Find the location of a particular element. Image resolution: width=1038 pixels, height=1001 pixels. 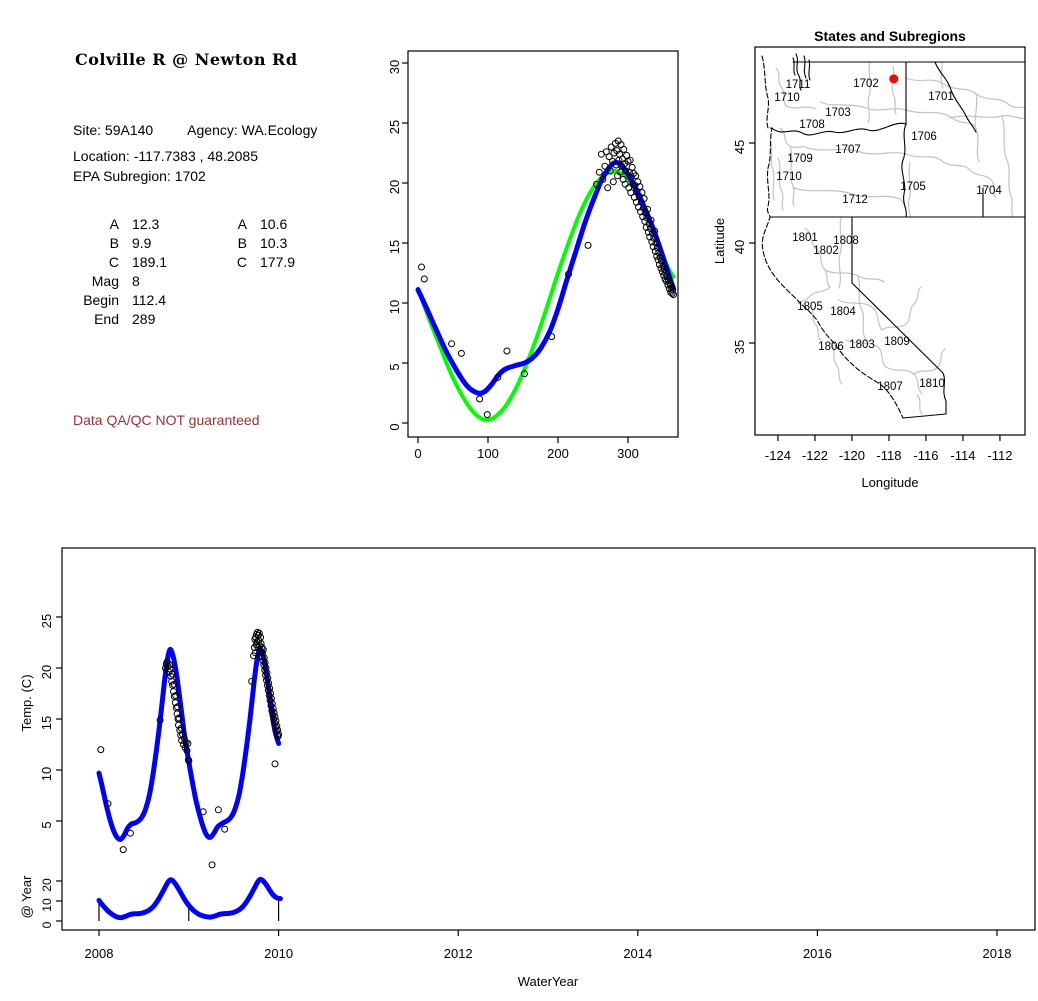

location-label: Location: -117.7383 , 48.2085 is located at coordinates (166, 156).